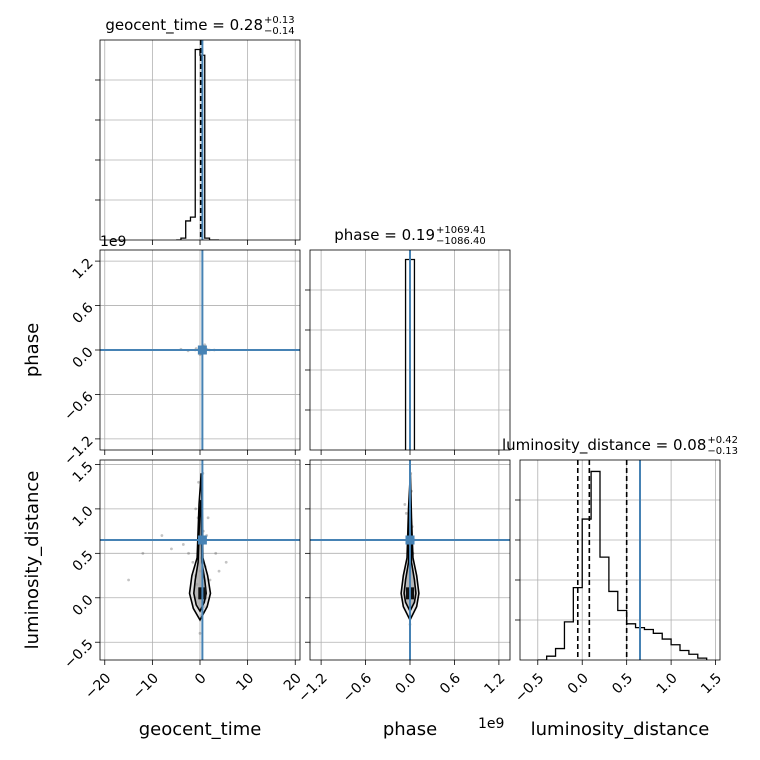 This screenshot has width=760, height=760. I want to click on x-axis-label-phase: phase, so click(410, 729).